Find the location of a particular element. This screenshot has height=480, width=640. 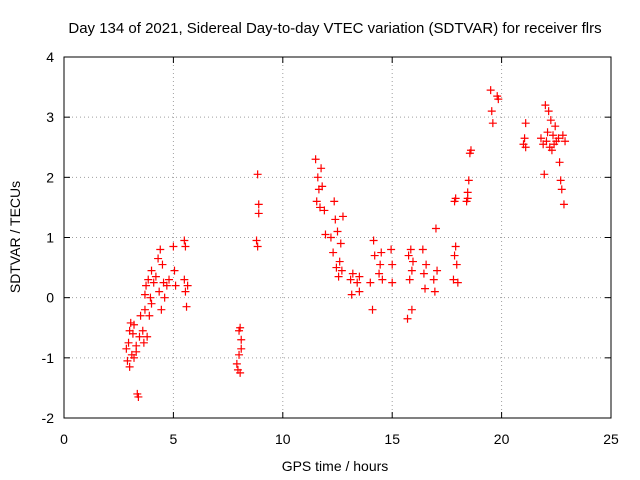

y-tick-label: 4 is located at coordinates (50, 57).